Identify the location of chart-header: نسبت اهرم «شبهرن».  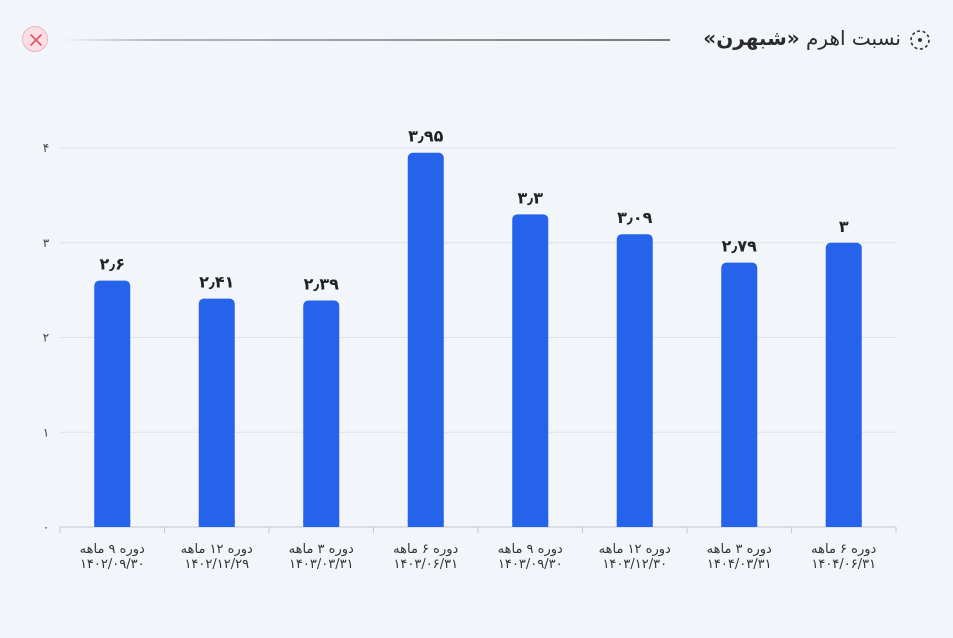
(476, 40).